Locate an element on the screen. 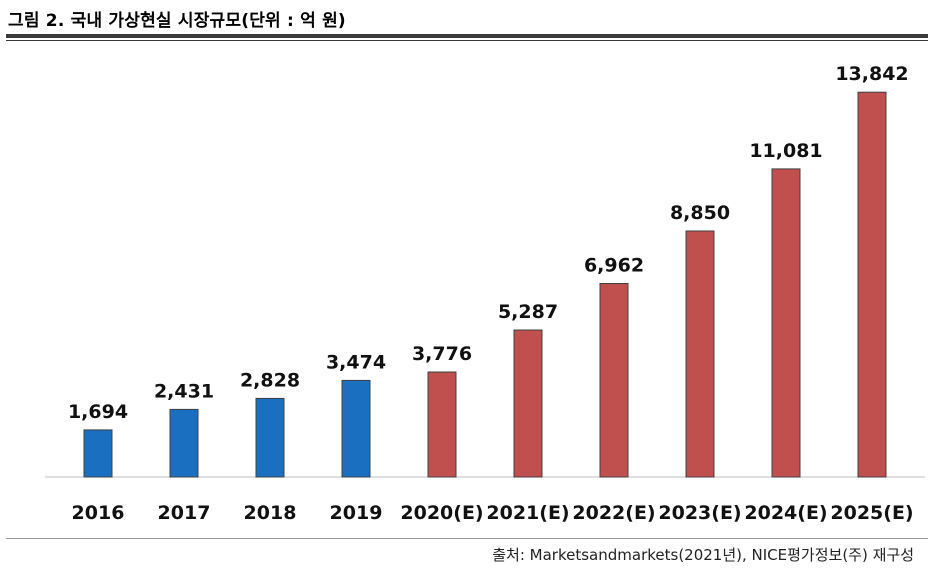 The image size is (932, 571). data-label-2018: 2,828 is located at coordinates (270, 380).